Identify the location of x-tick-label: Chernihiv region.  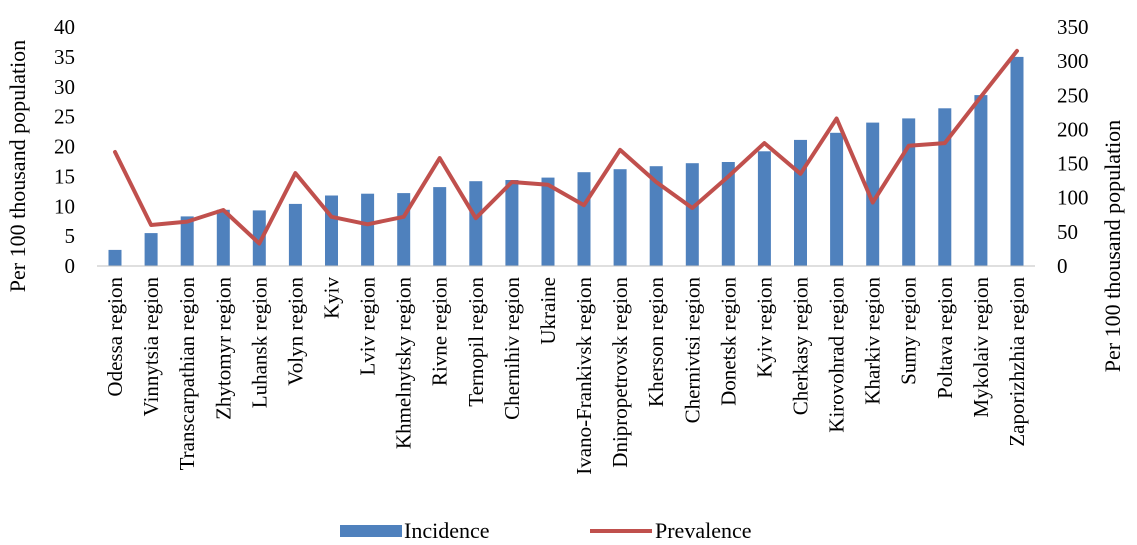
(512, 348).